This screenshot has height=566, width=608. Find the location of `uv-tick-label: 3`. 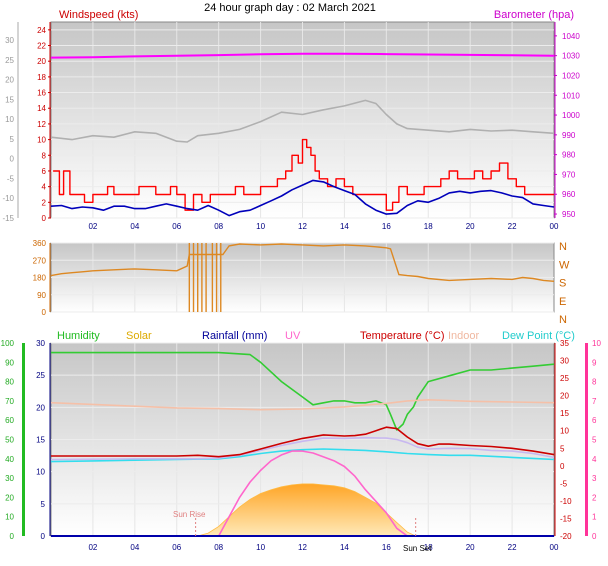

uv-tick-label: 3 is located at coordinates (594, 478).